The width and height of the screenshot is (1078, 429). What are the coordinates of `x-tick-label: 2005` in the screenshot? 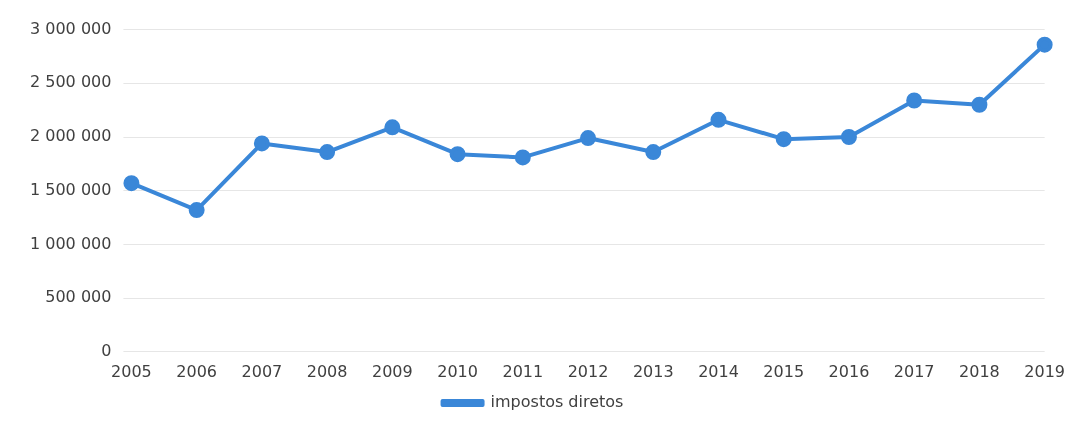 It's located at (131, 371).